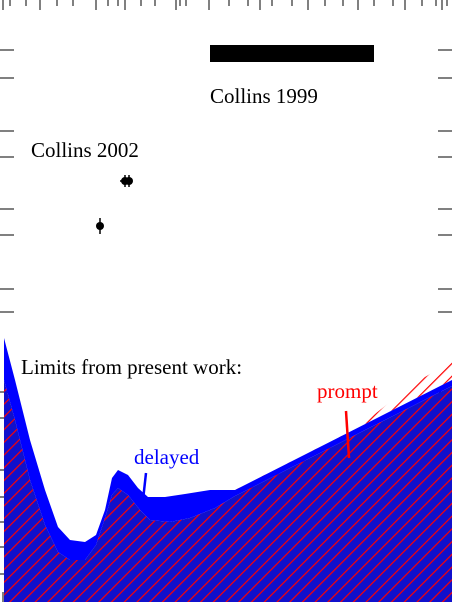  I want to click on limits-heading: Limits from present work:, so click(131, 367).